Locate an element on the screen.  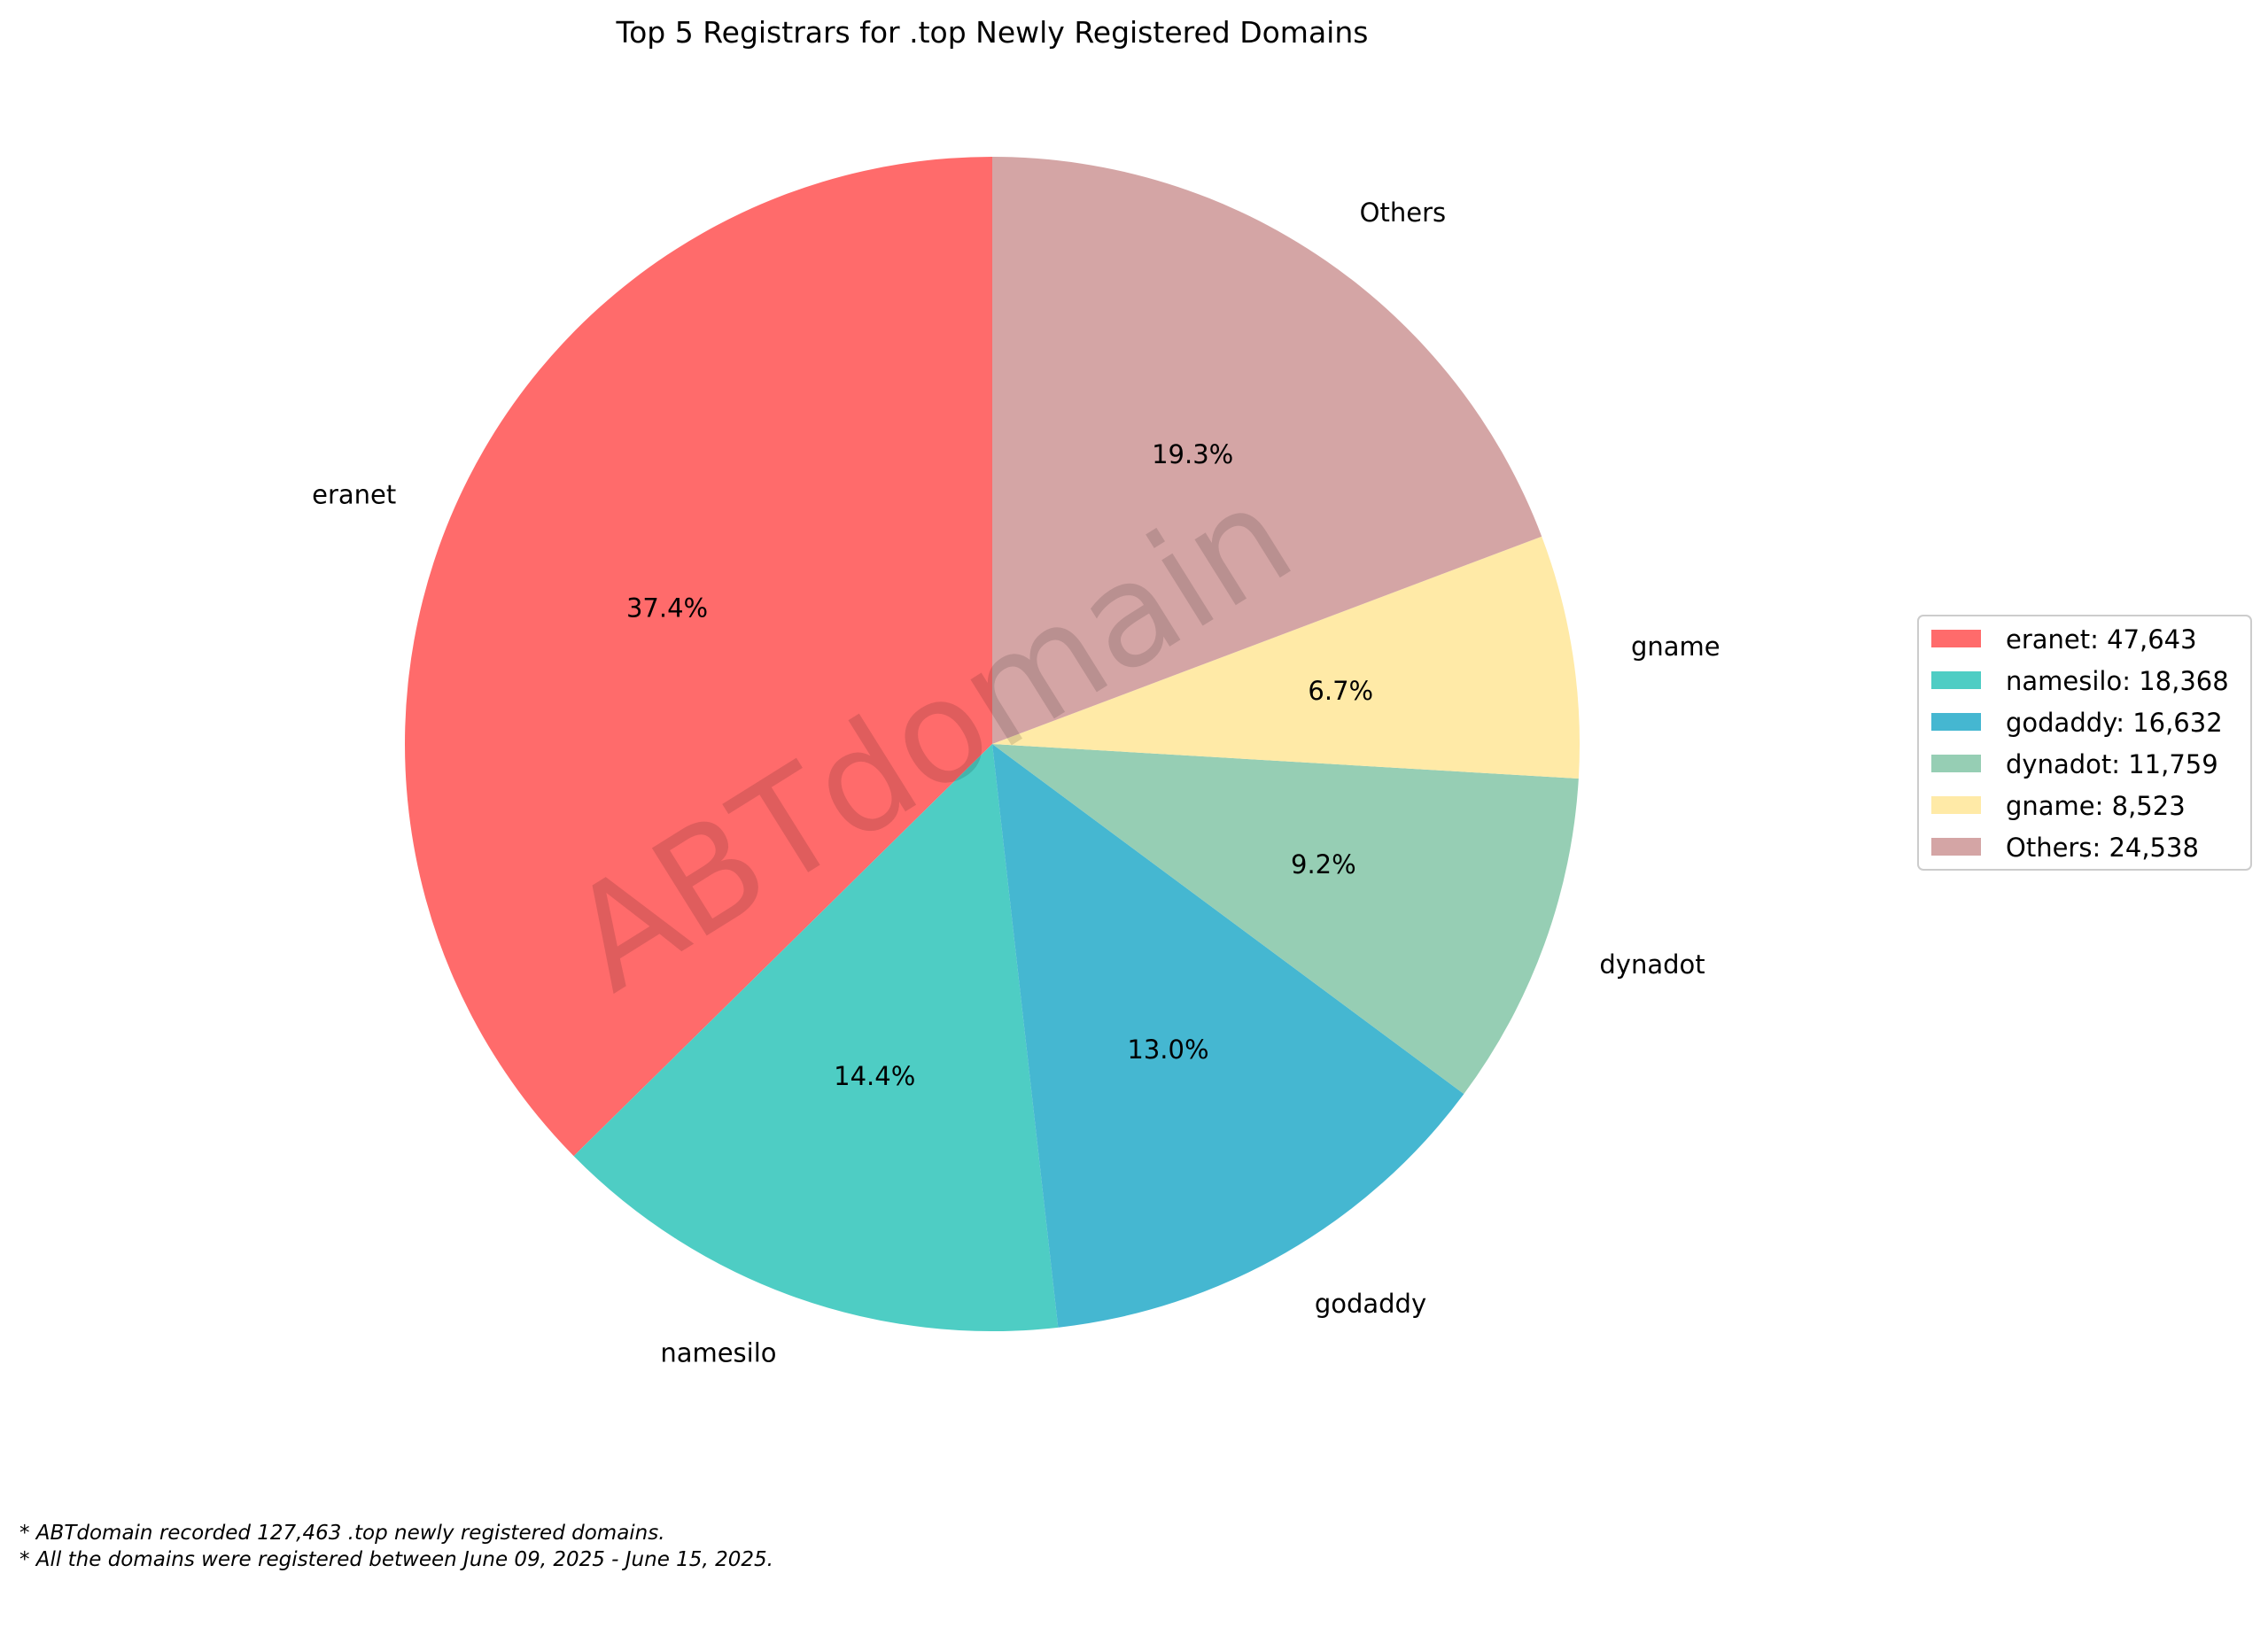
legend-swatch-namesilo is located at coordinates (1956, 680).